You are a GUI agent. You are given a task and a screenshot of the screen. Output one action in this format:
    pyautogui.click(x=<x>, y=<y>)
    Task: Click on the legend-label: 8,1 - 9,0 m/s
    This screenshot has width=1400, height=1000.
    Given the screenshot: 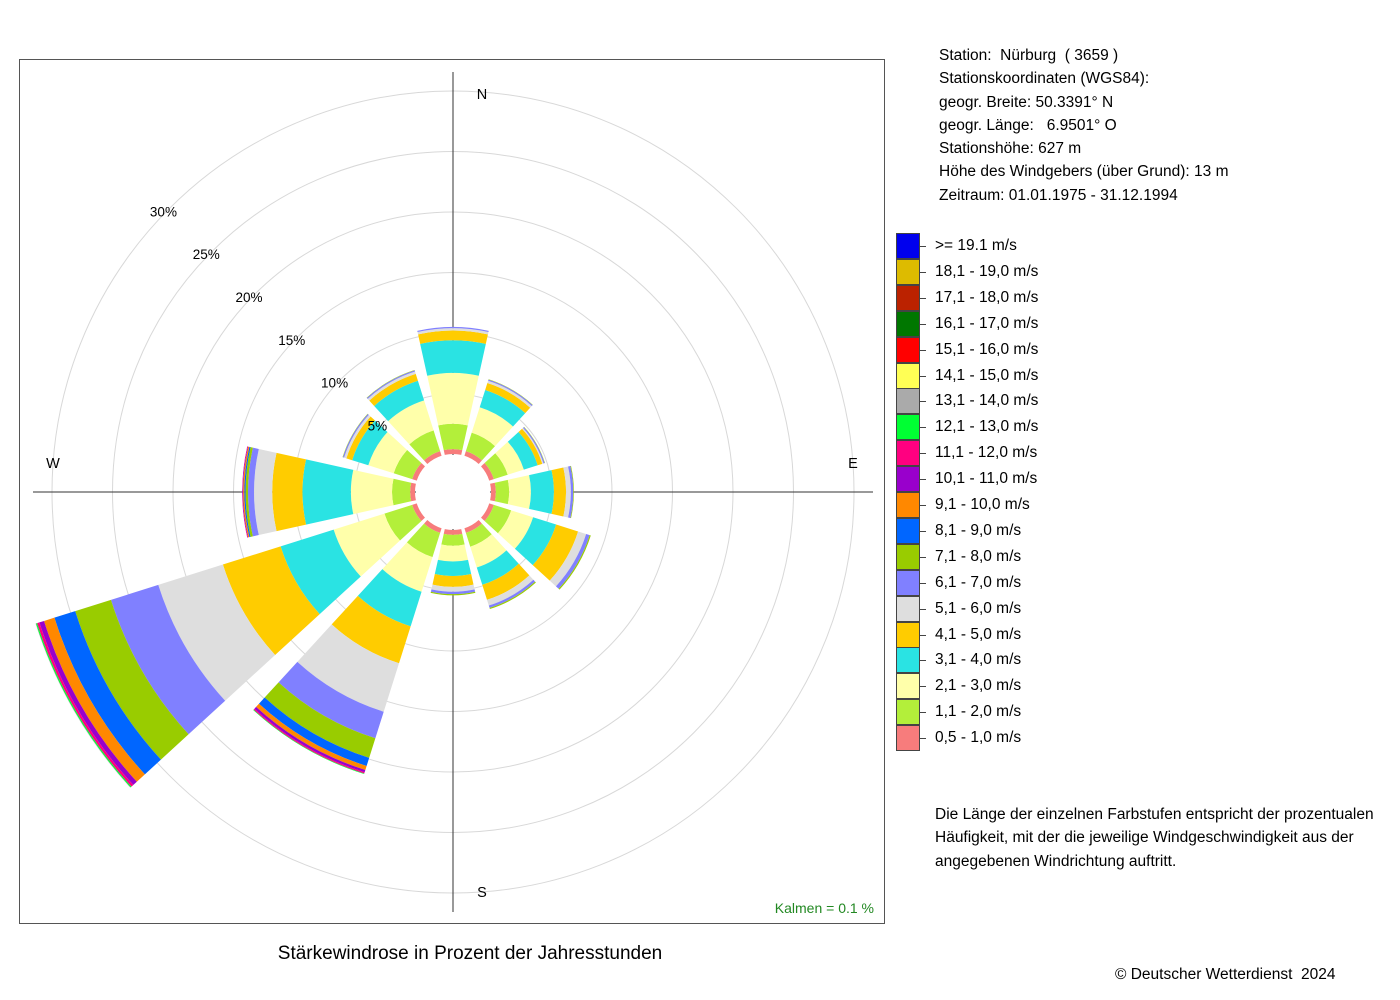 What is the action you would take?
    pyautogui.click(x=978, y=530)
    